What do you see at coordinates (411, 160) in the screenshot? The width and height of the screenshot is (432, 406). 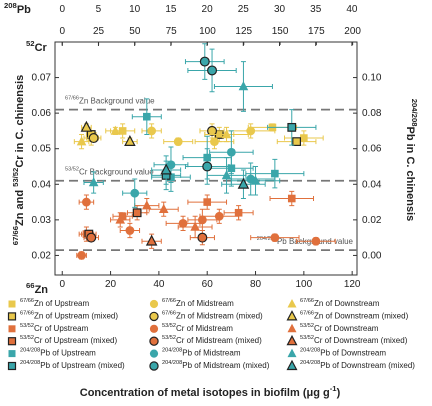 I see `y2-axis-label: 204/208Pb in C. chinensis` at bounding box center [411, 160].